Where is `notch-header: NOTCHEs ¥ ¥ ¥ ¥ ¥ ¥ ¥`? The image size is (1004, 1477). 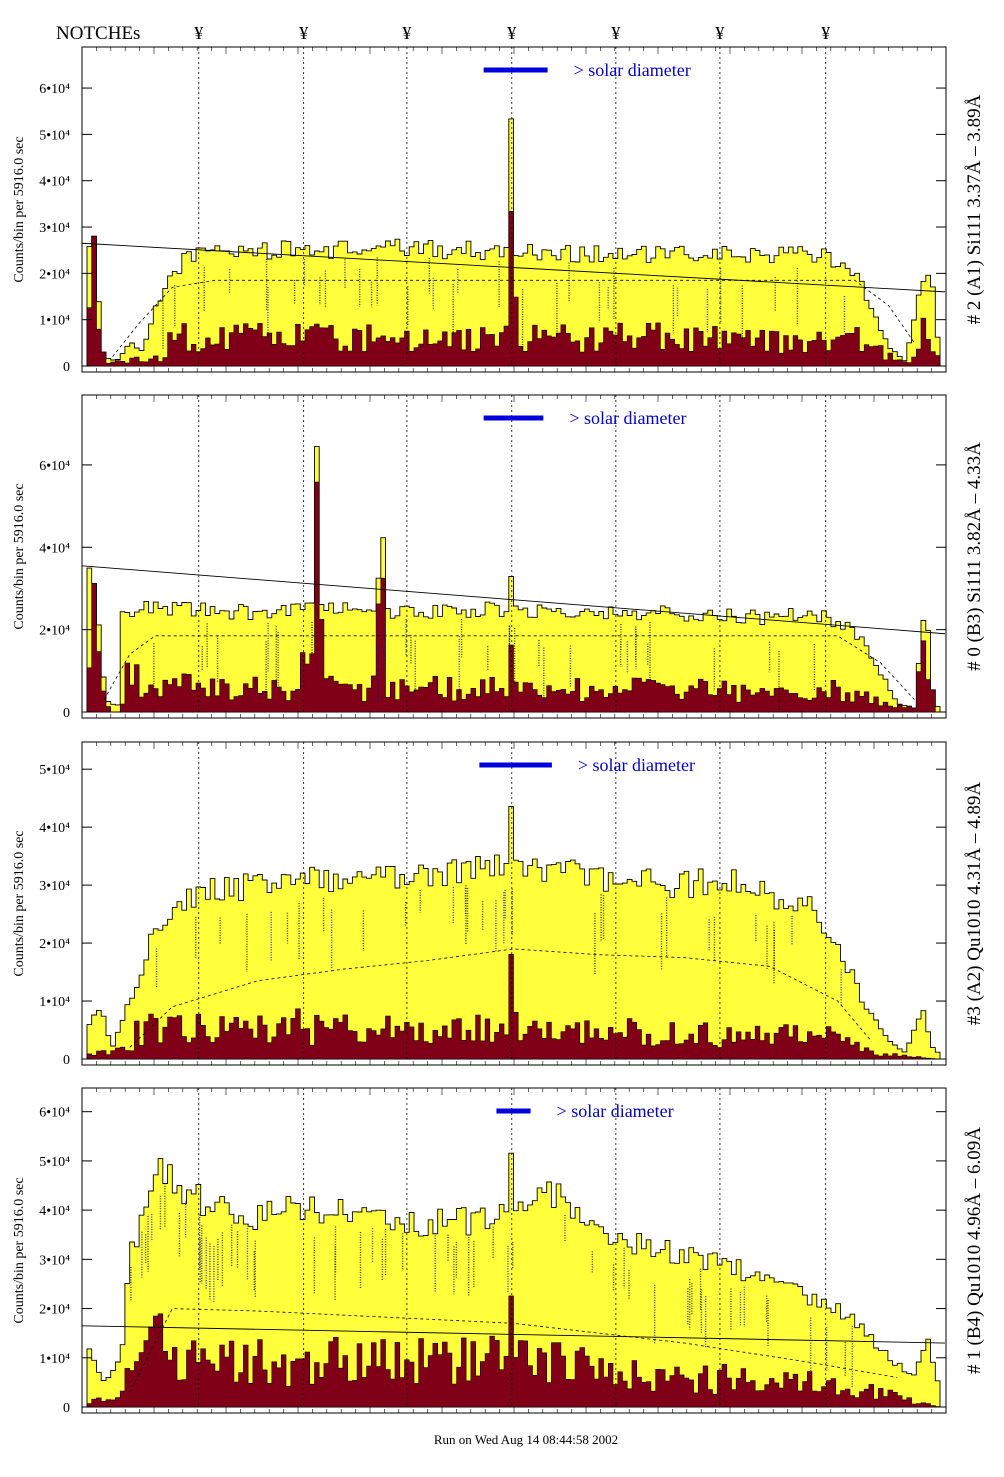
notch-header: NOTCHEs ¥ ¥ ¥ ¥ ¥ ¥ ¥ is located at coordinates (443, 33).